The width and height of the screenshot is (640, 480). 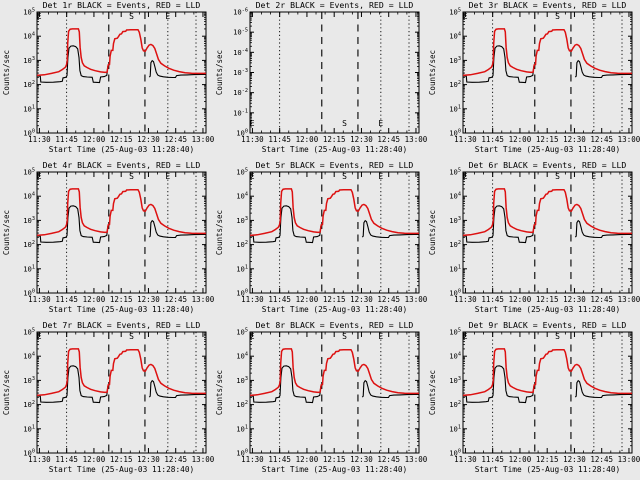 I want to click on plot-title: Det 3r BLACK = Events, RED = LLD, so click(x=548, y=5).